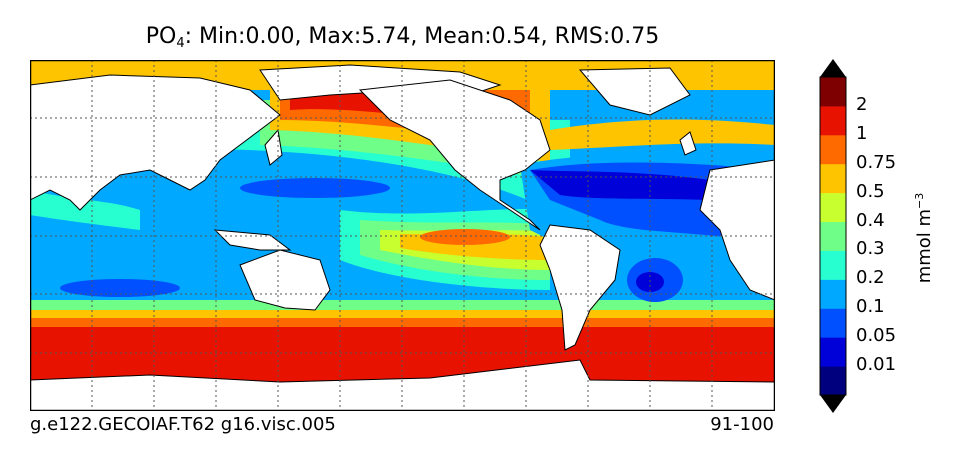  Describe the element at coordinates (870, 249) in the screenshot. I see `colorbar-tick-label: 0.3` at that location.